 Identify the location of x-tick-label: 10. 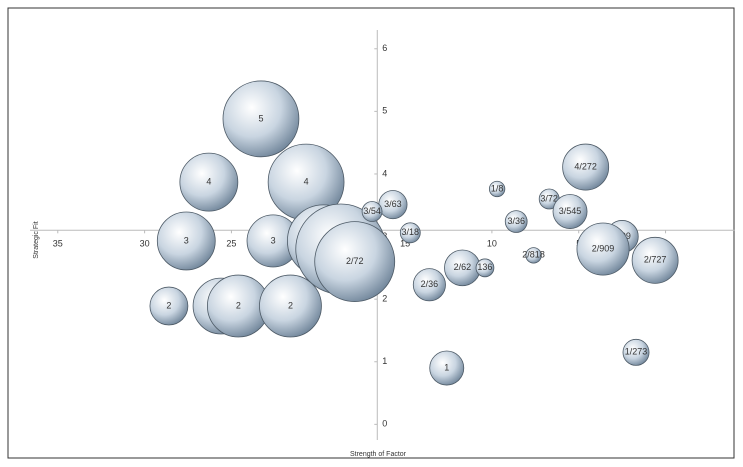
(492, 244).